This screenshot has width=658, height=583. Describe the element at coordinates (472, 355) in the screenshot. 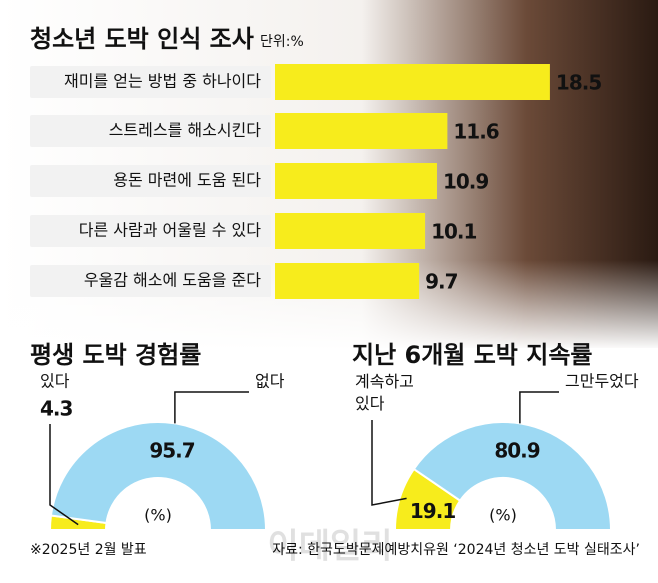

I see `chart-title: 지난 6개월 도박 지속률` at that location.